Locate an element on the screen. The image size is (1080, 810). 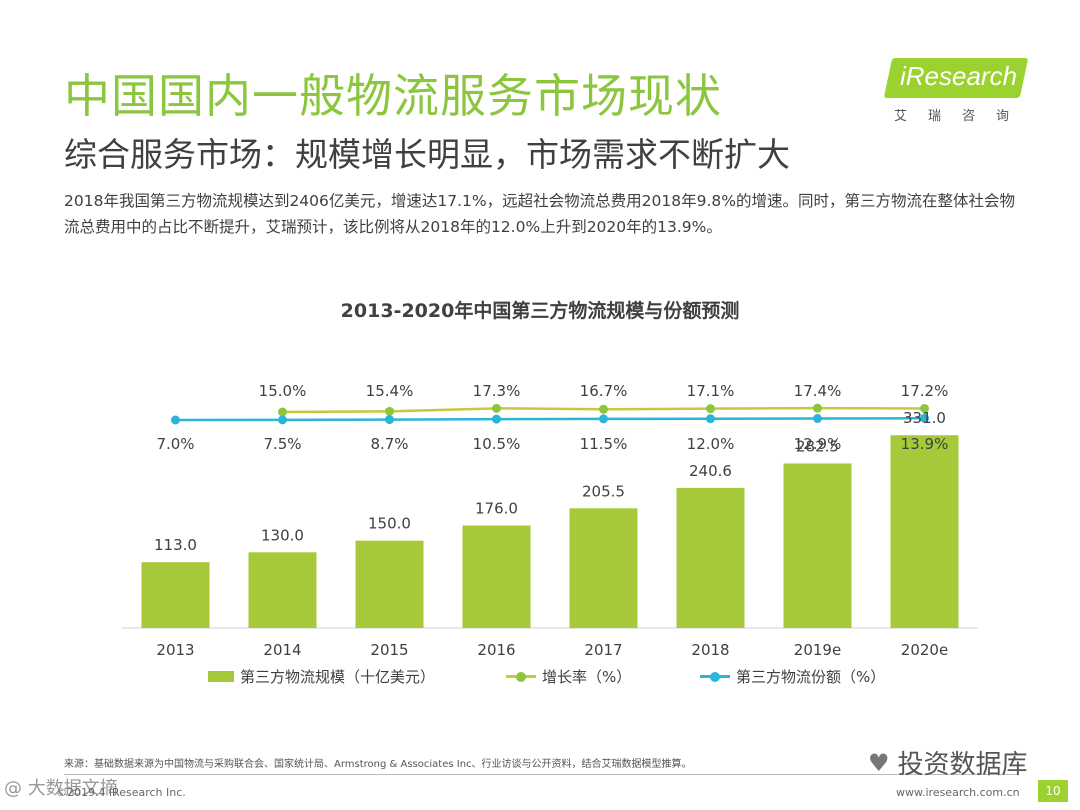
chart-title: 2013-2020年中国第三方物流规模与份额预测 is located at coordinates (540, 310).